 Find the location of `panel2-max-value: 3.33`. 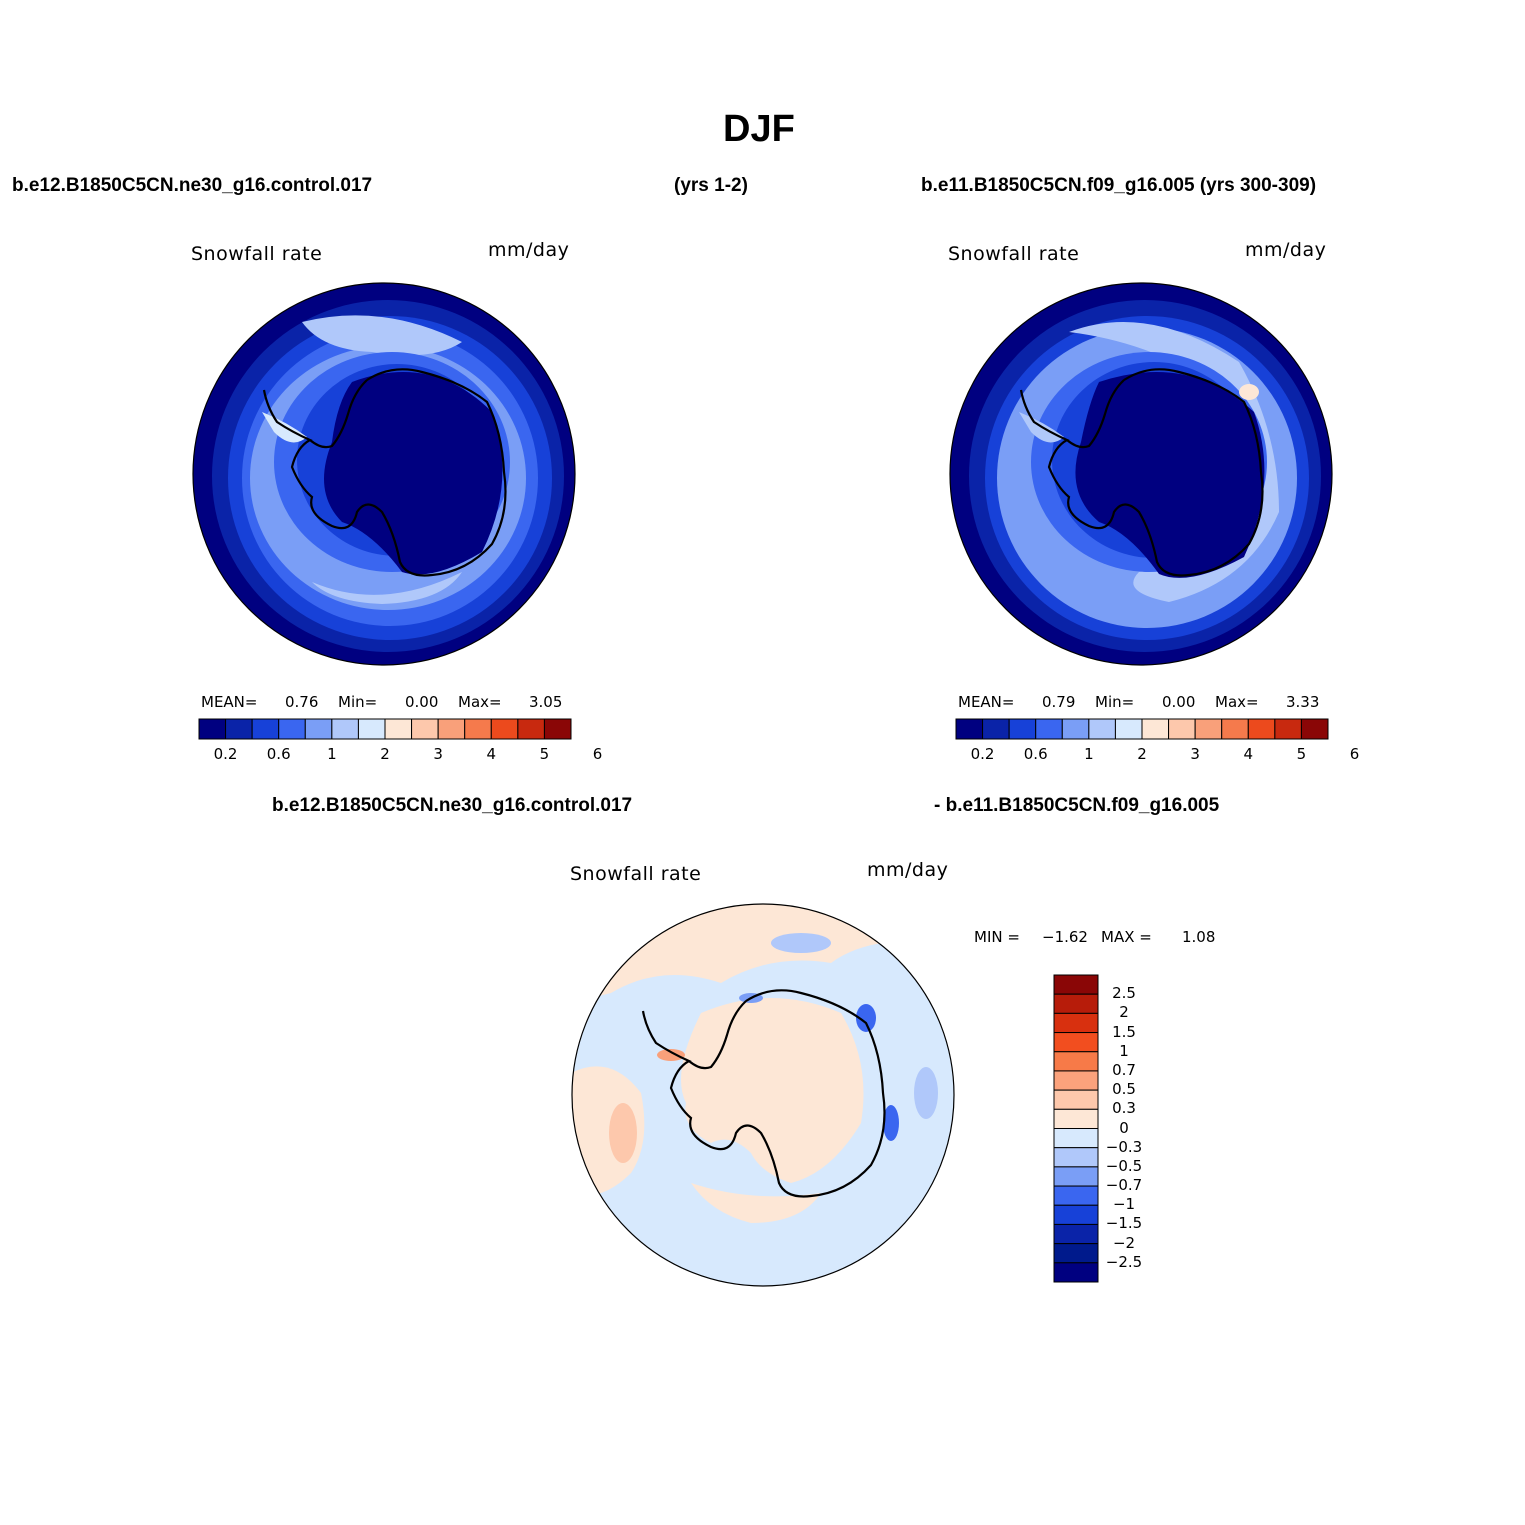

panel2-max-value: 3.33 is located at coordinates (1303, 702).